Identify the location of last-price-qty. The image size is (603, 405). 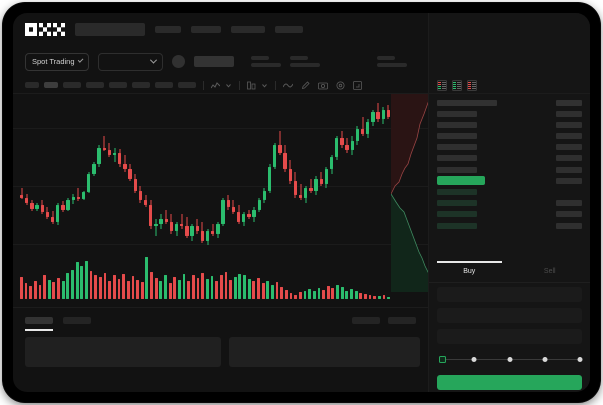
(569, 180).